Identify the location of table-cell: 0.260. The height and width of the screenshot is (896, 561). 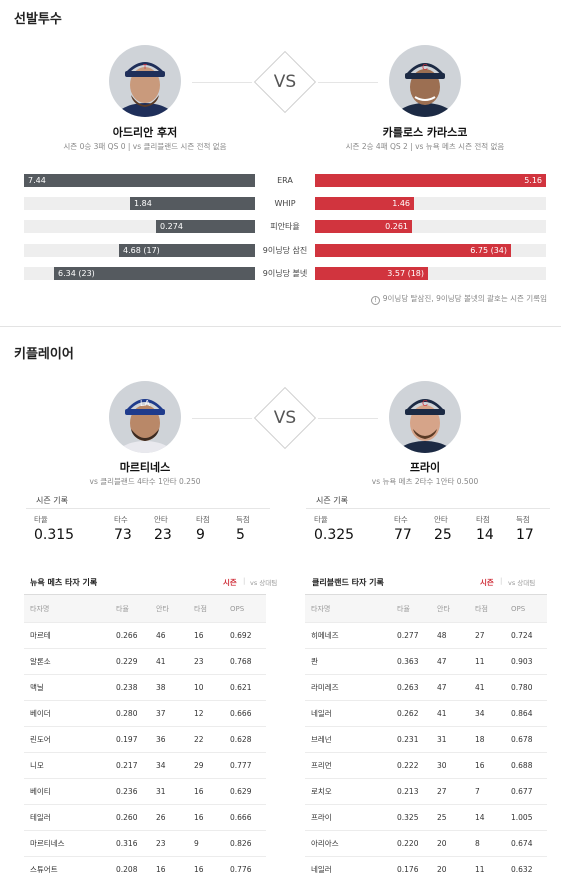
(127, 817).